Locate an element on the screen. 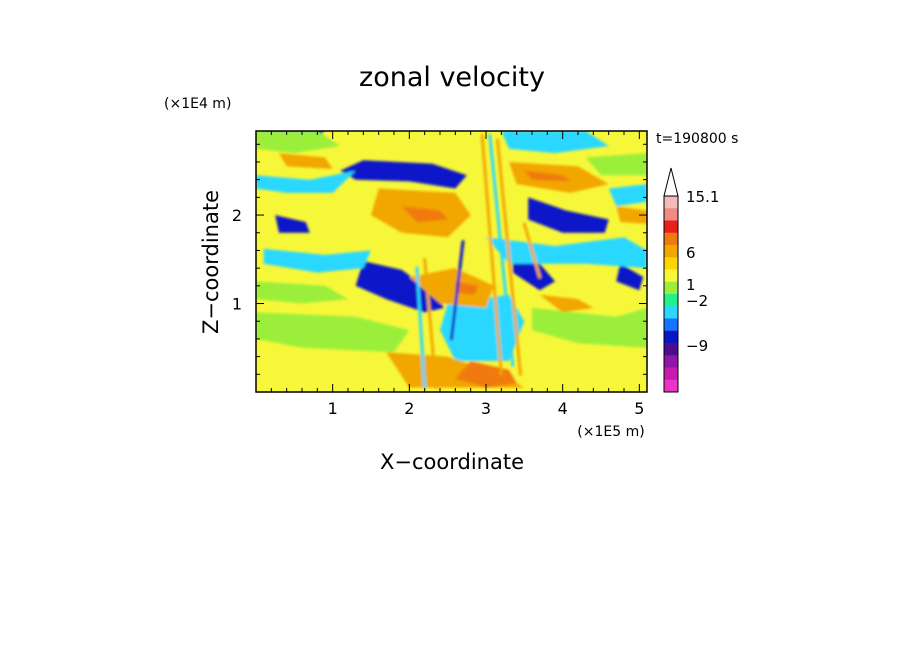 The height and width of the screenshot is (654, 904). colorbar-extend-arrow is located at coordinates (671, 182).